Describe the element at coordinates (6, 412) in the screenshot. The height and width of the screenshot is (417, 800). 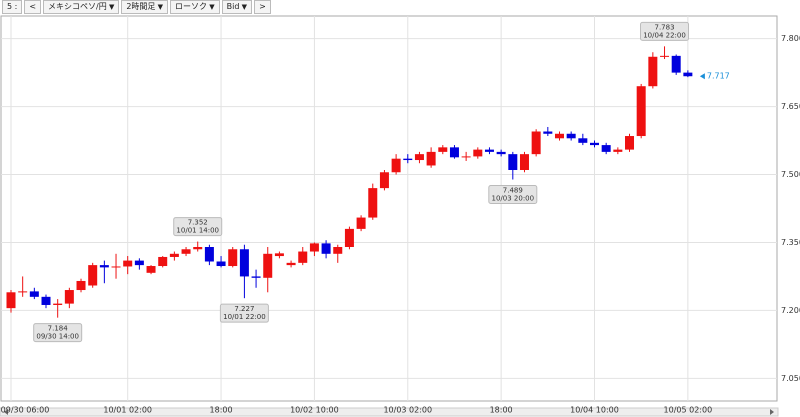
I see `scroll-left` at that location.